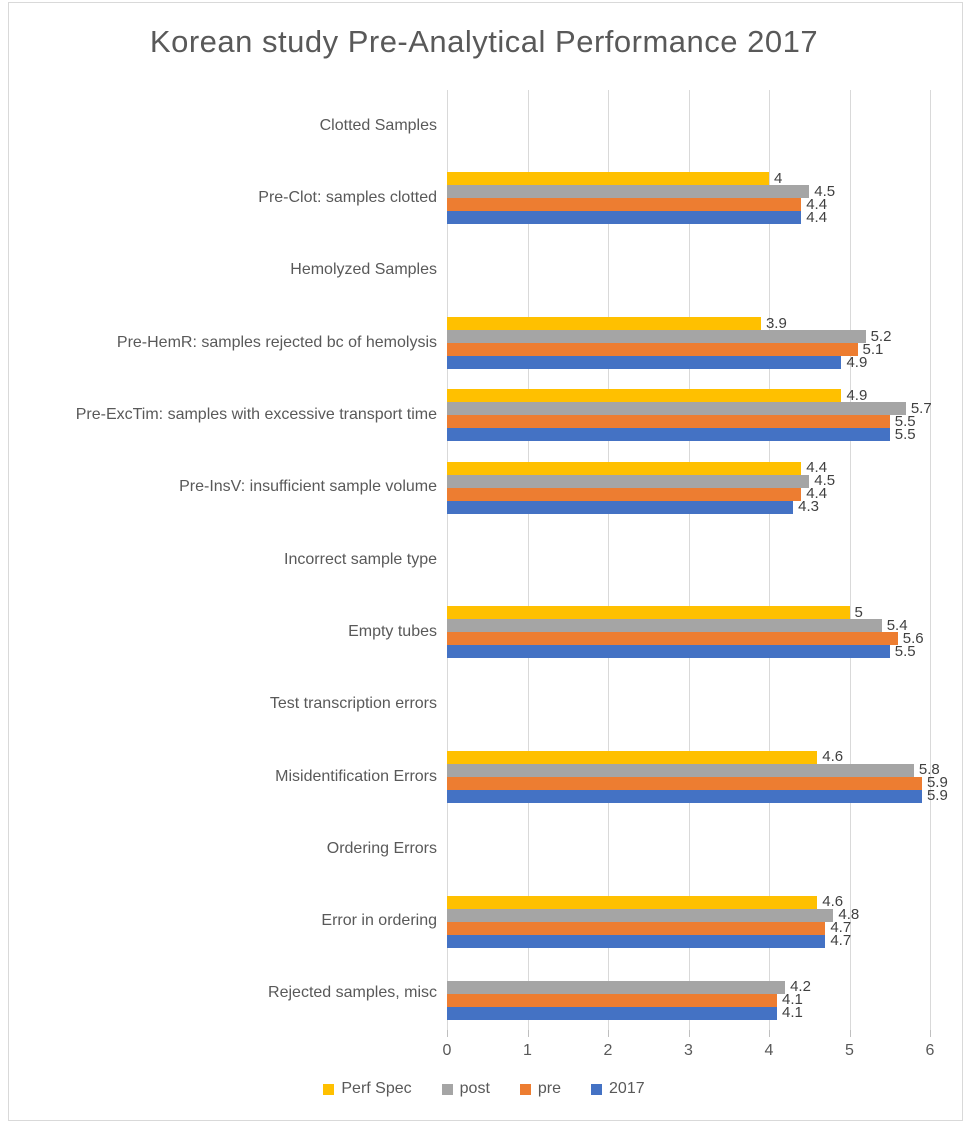 The image size is (968, 1123). I want to click on data-label: 5.1, so click(873, 349).